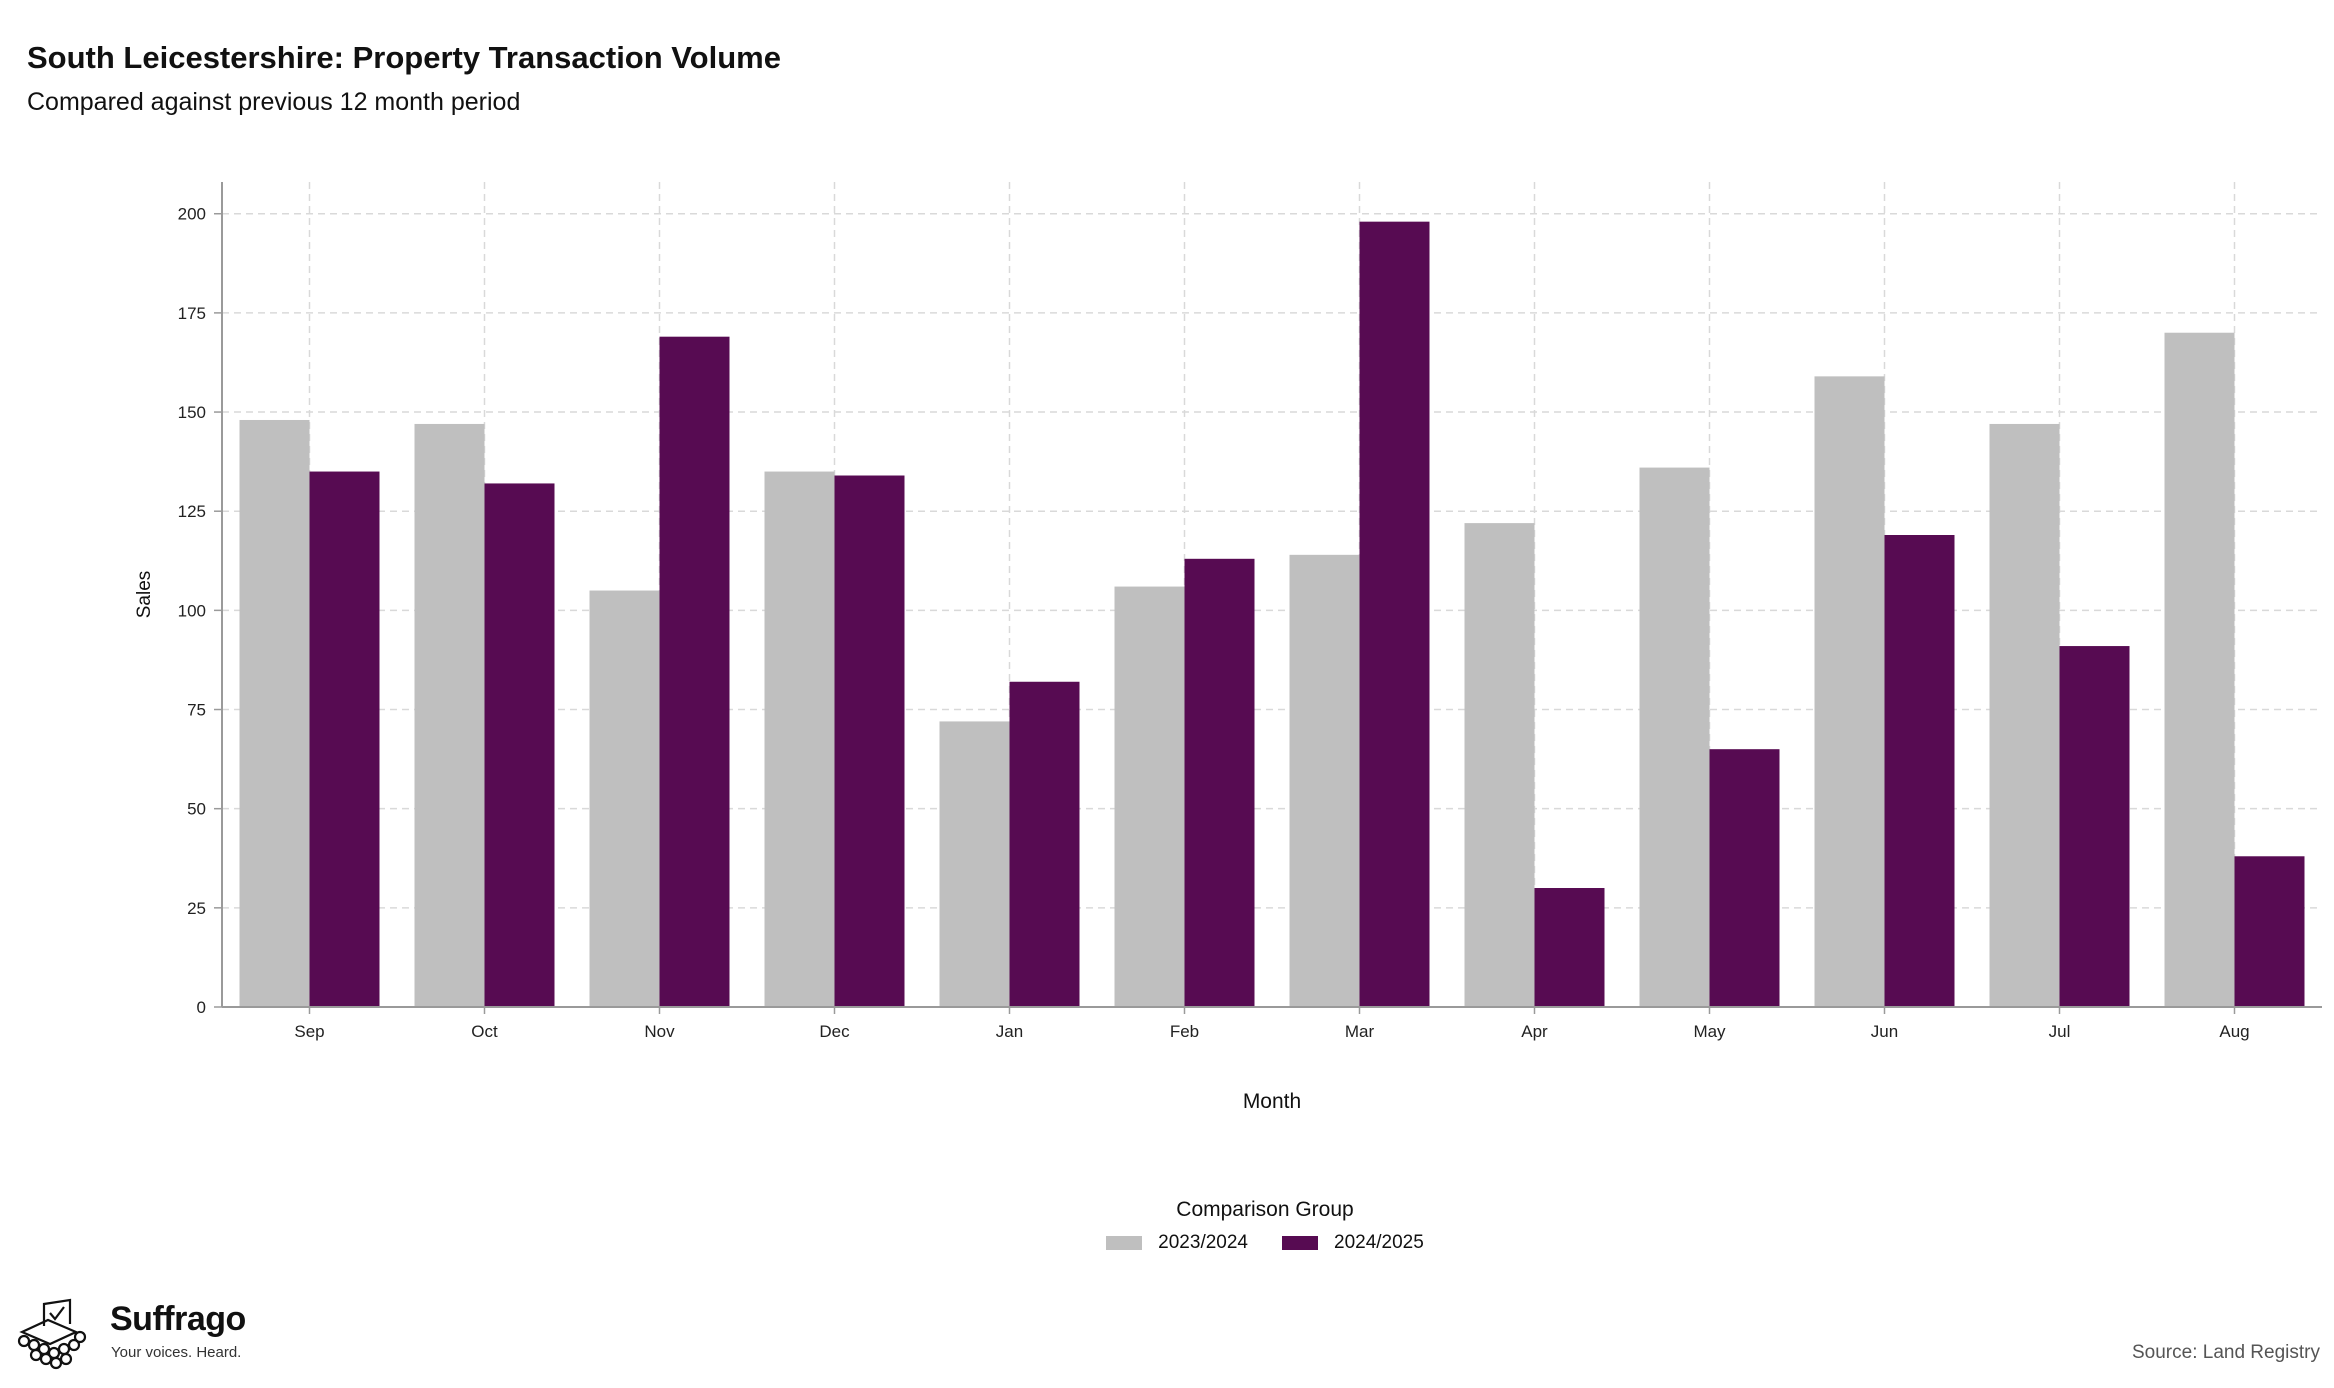 The height and width of the screenshot is (1388, 2334). I want to click on bar-2024-2025-feb, so click(1219, 782).